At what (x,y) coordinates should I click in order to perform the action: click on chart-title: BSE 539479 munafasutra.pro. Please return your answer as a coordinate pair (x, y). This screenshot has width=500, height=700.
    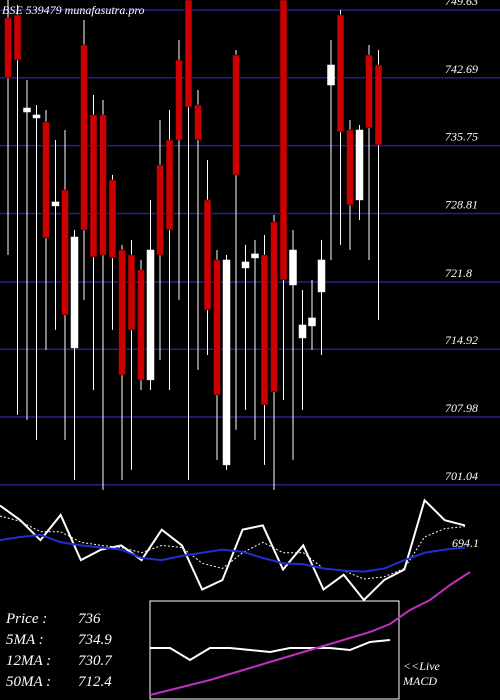
    Looking at the image, I should click on (73, 10).